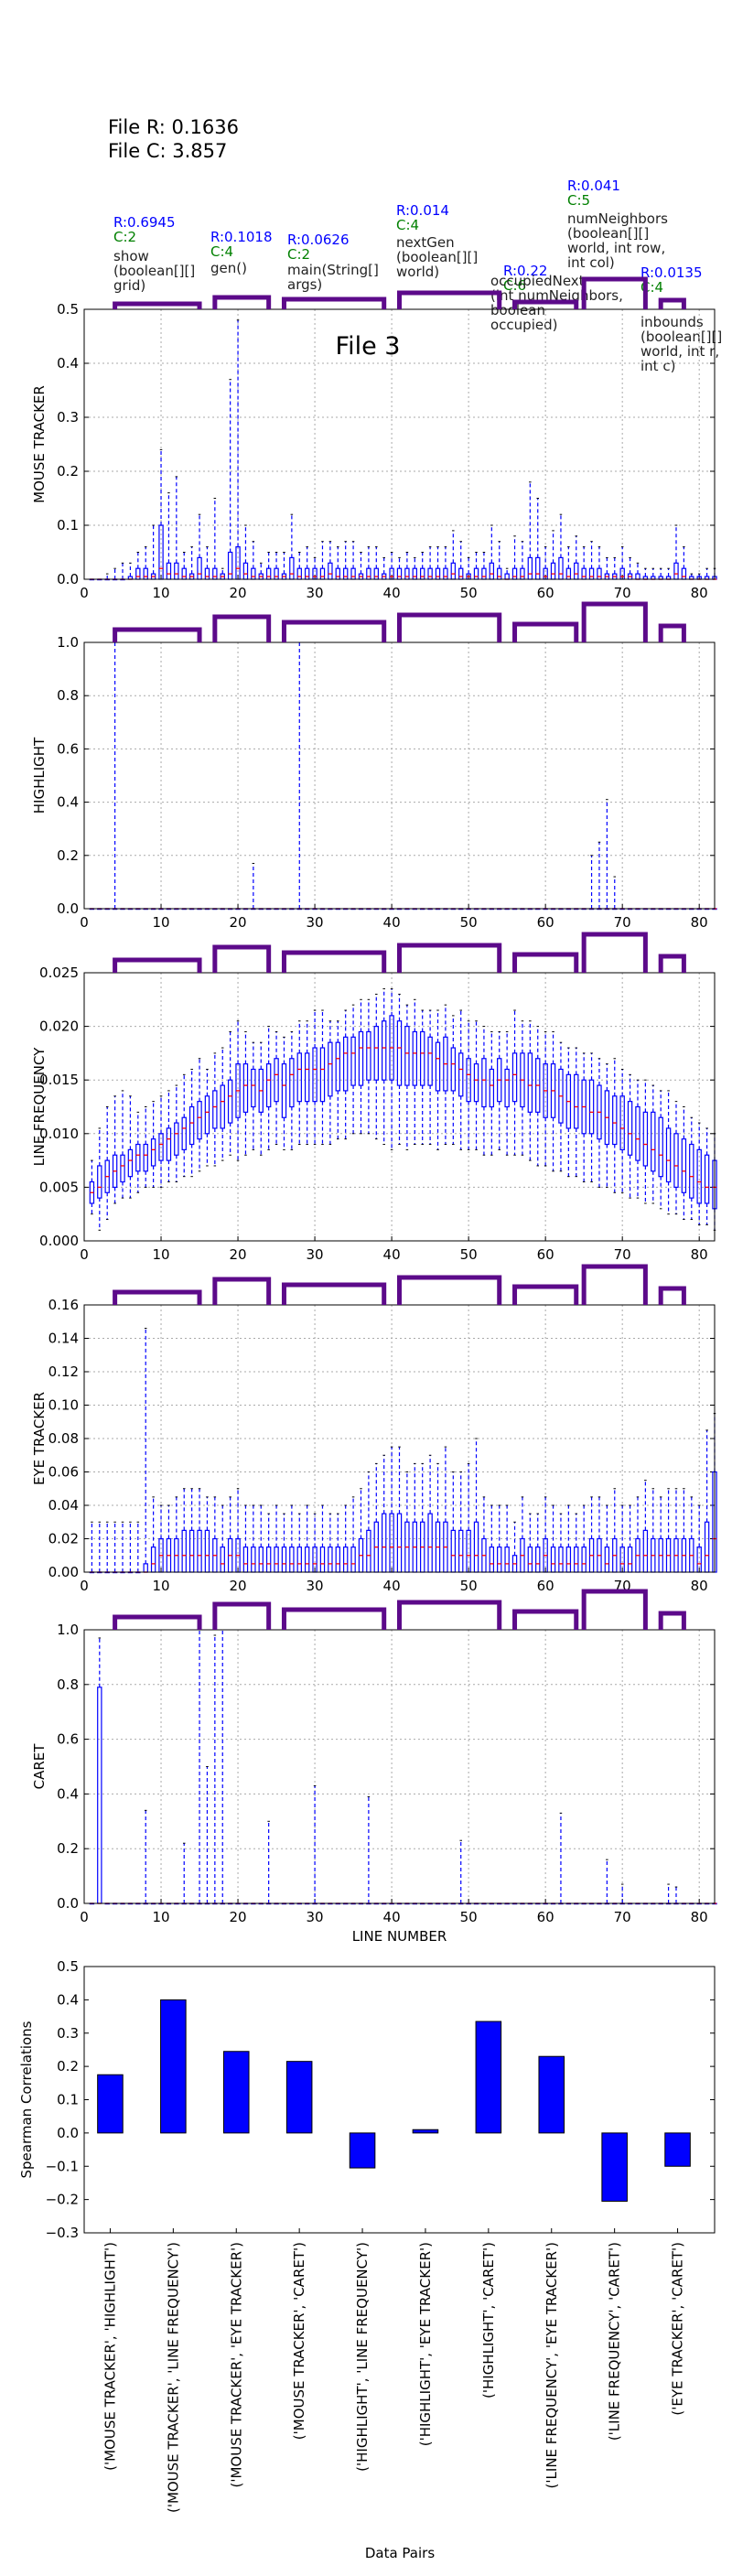 The image size is (732, 2576). I want to click on method-r-label: R:0.0135, so click(672, 272).